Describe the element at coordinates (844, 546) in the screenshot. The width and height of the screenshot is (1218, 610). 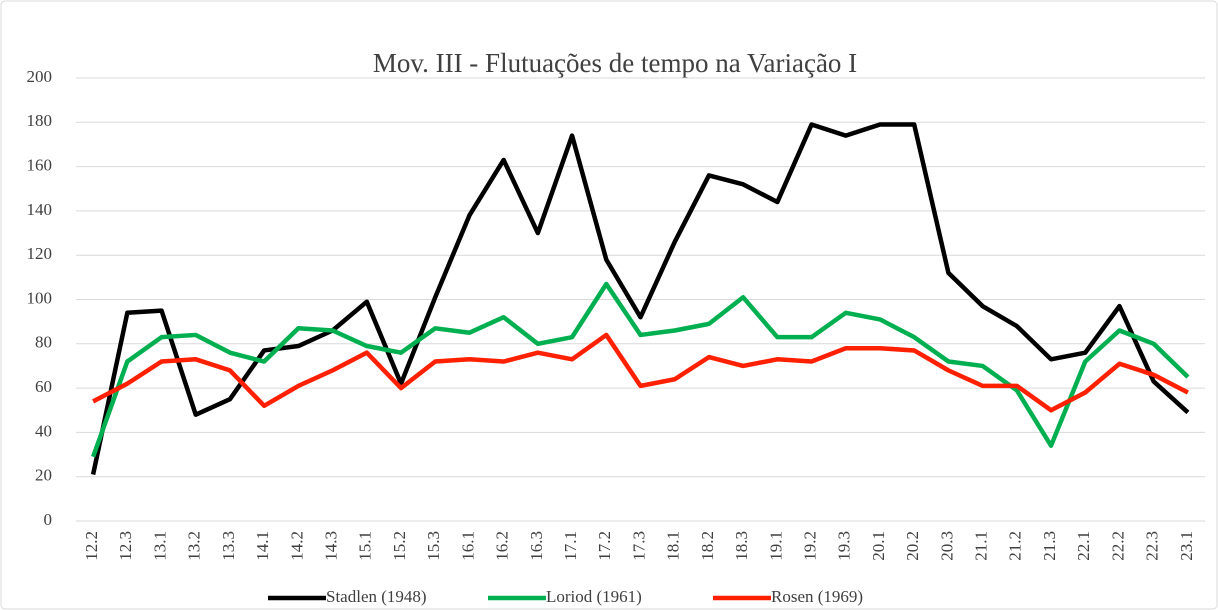
I see `x-tick-label: 19.3` at that location.